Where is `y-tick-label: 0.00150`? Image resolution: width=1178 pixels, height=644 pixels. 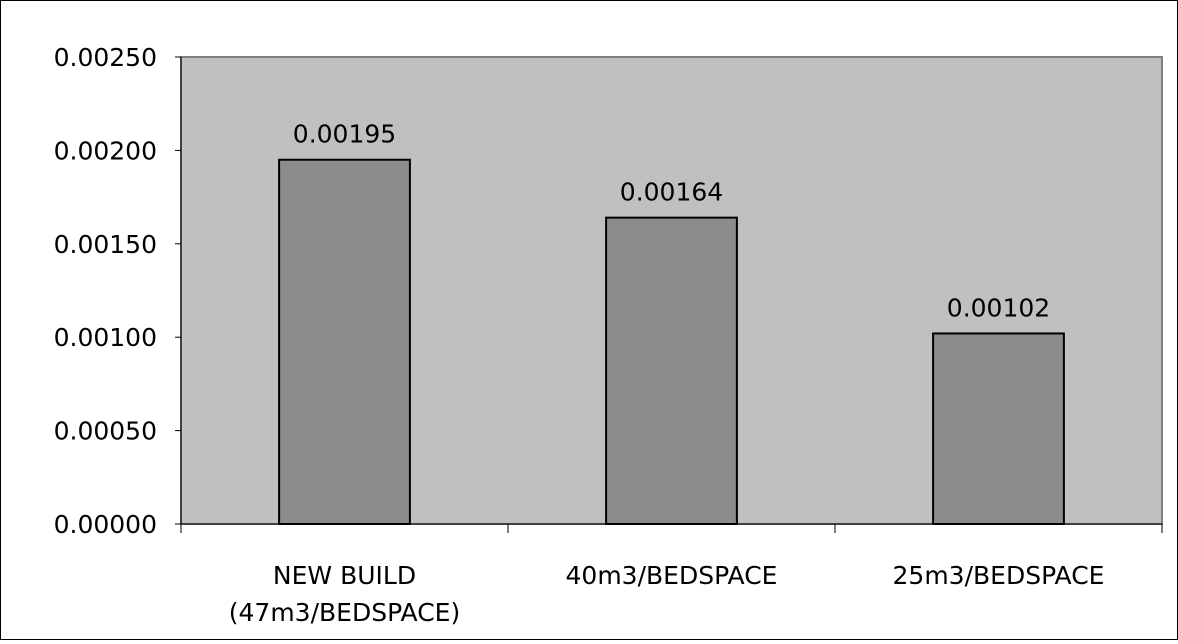
y-tick-label: 0.00150 is located at coordinates (105, 244).